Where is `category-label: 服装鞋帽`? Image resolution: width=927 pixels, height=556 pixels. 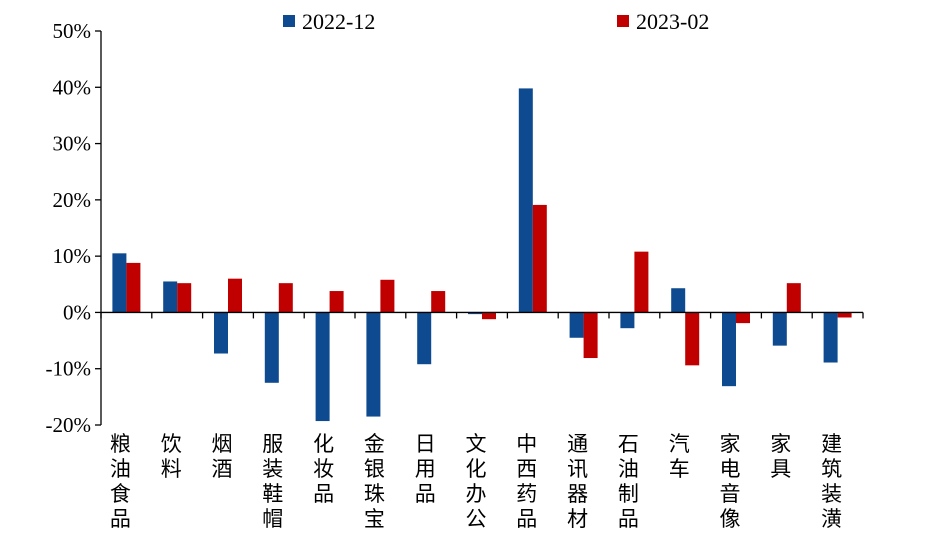 category-label: 服装鞋帽 is located at coordinates (272, 481).